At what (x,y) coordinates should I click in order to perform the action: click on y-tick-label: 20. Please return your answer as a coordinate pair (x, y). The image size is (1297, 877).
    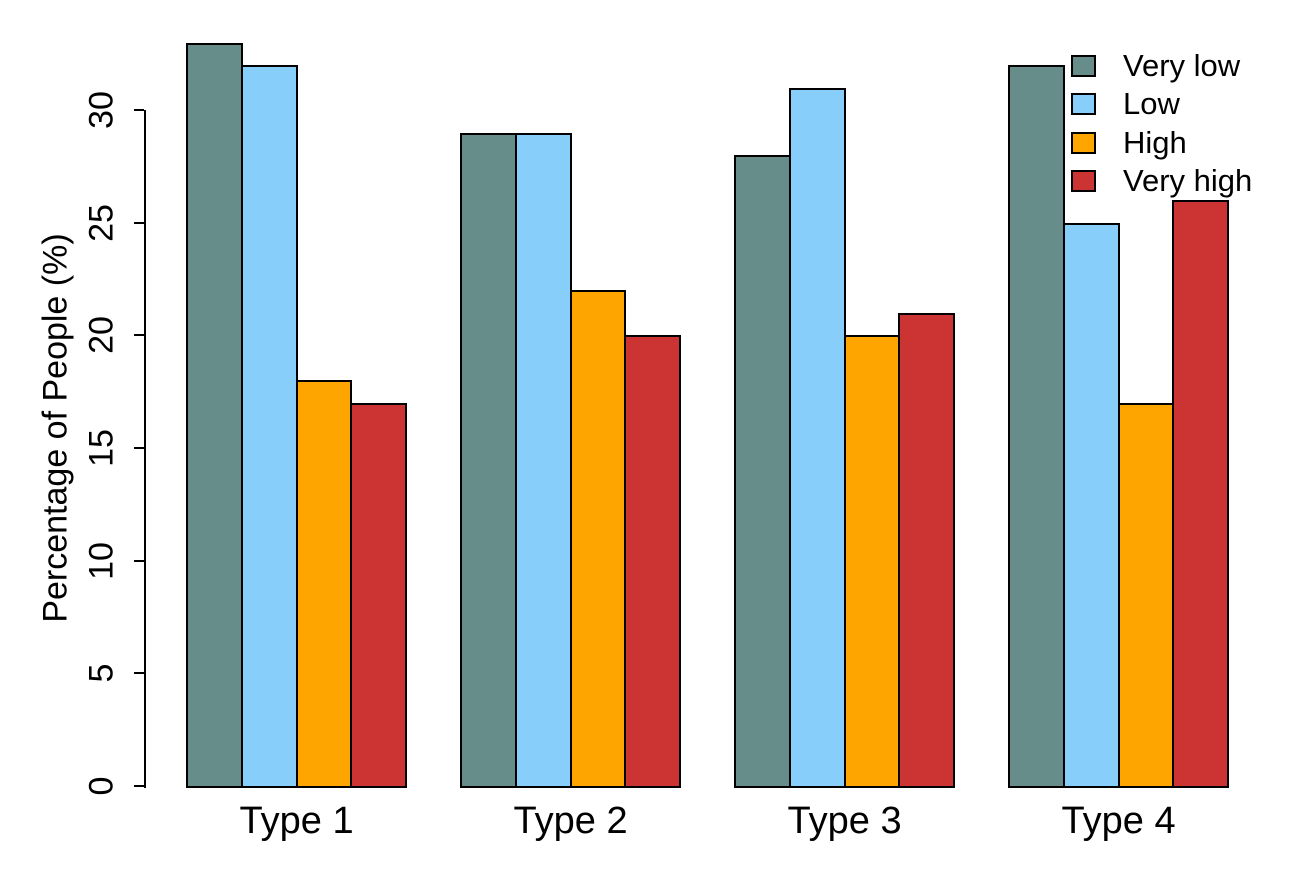
    Looking at the image, I should click on (101, 335).